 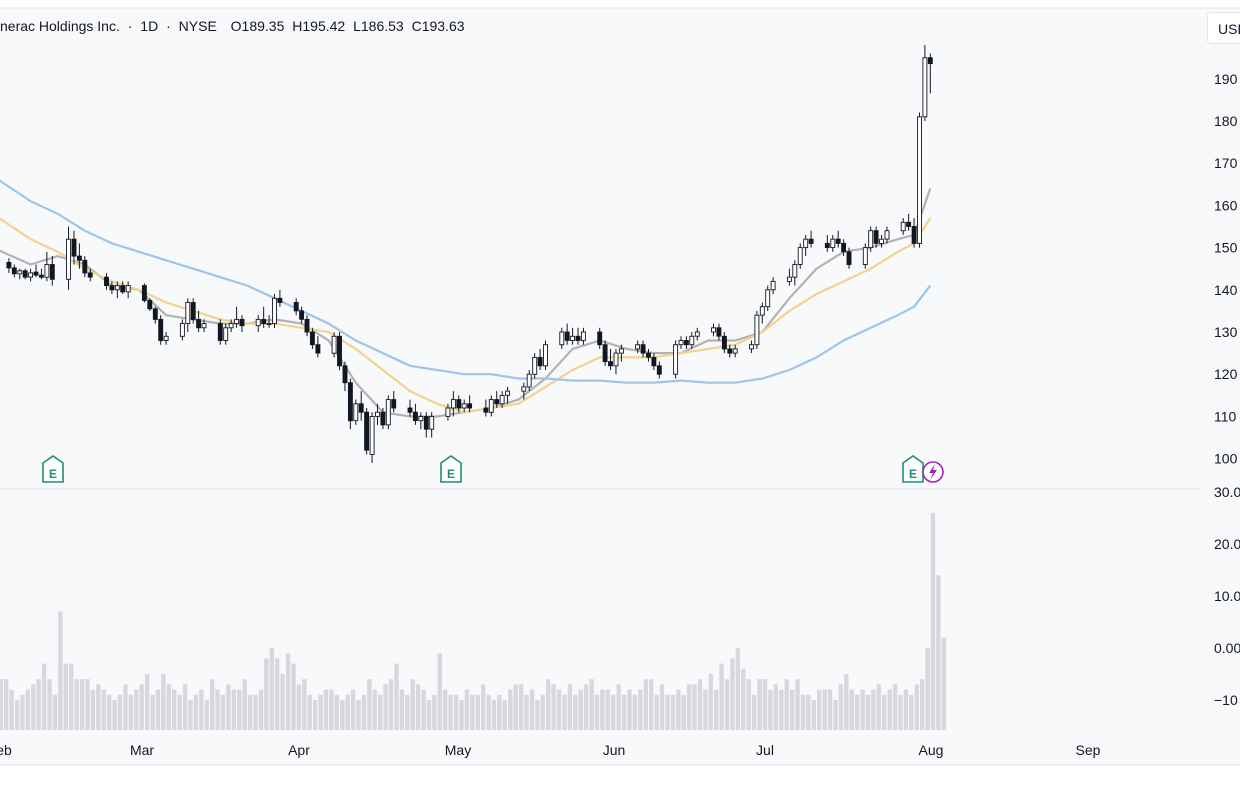 I want to click on earnings-badge, so click(x=53, y=469).